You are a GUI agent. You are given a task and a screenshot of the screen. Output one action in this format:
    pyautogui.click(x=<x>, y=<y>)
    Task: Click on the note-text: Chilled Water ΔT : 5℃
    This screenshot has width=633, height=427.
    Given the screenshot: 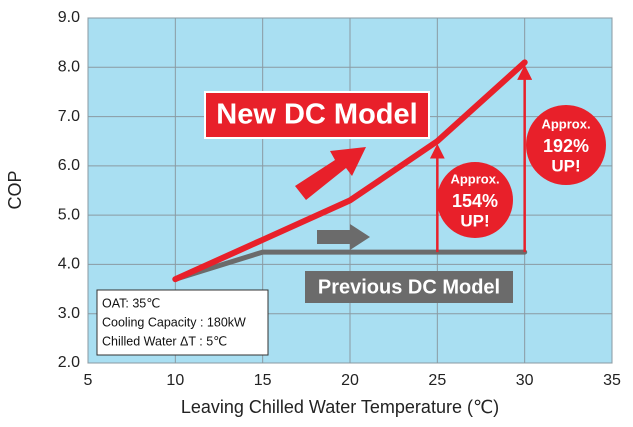 What is the action you would take?
    pyautogui.click(x=164, y=341)
    